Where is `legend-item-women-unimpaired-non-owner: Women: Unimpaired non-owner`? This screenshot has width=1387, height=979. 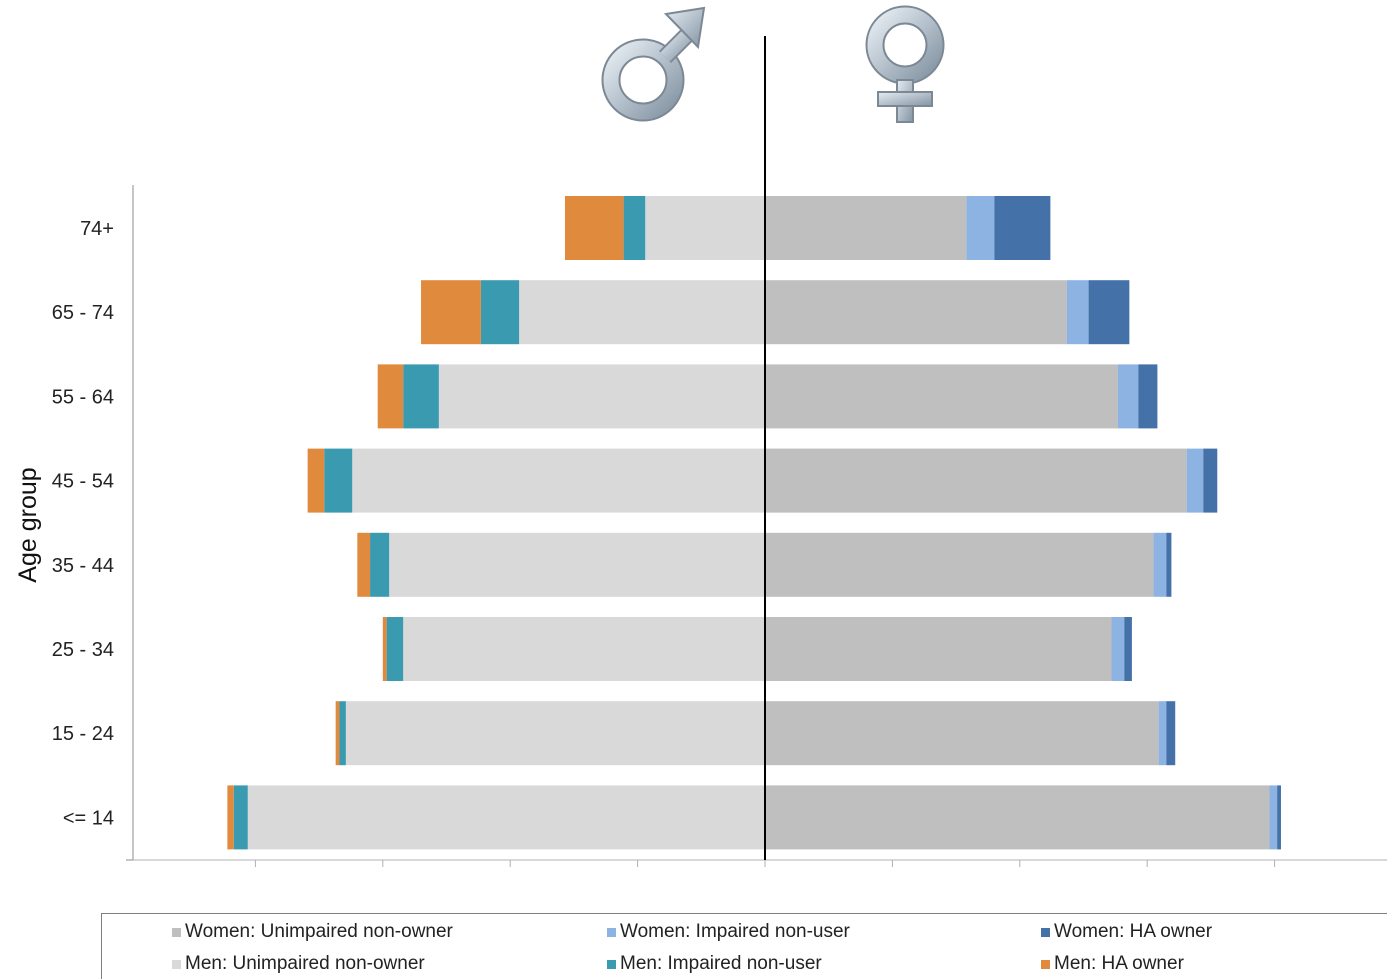
legend-item-women-unimpaired-non-owner: Women: Unimpaired non-owner is located at coordinates (312, 932).